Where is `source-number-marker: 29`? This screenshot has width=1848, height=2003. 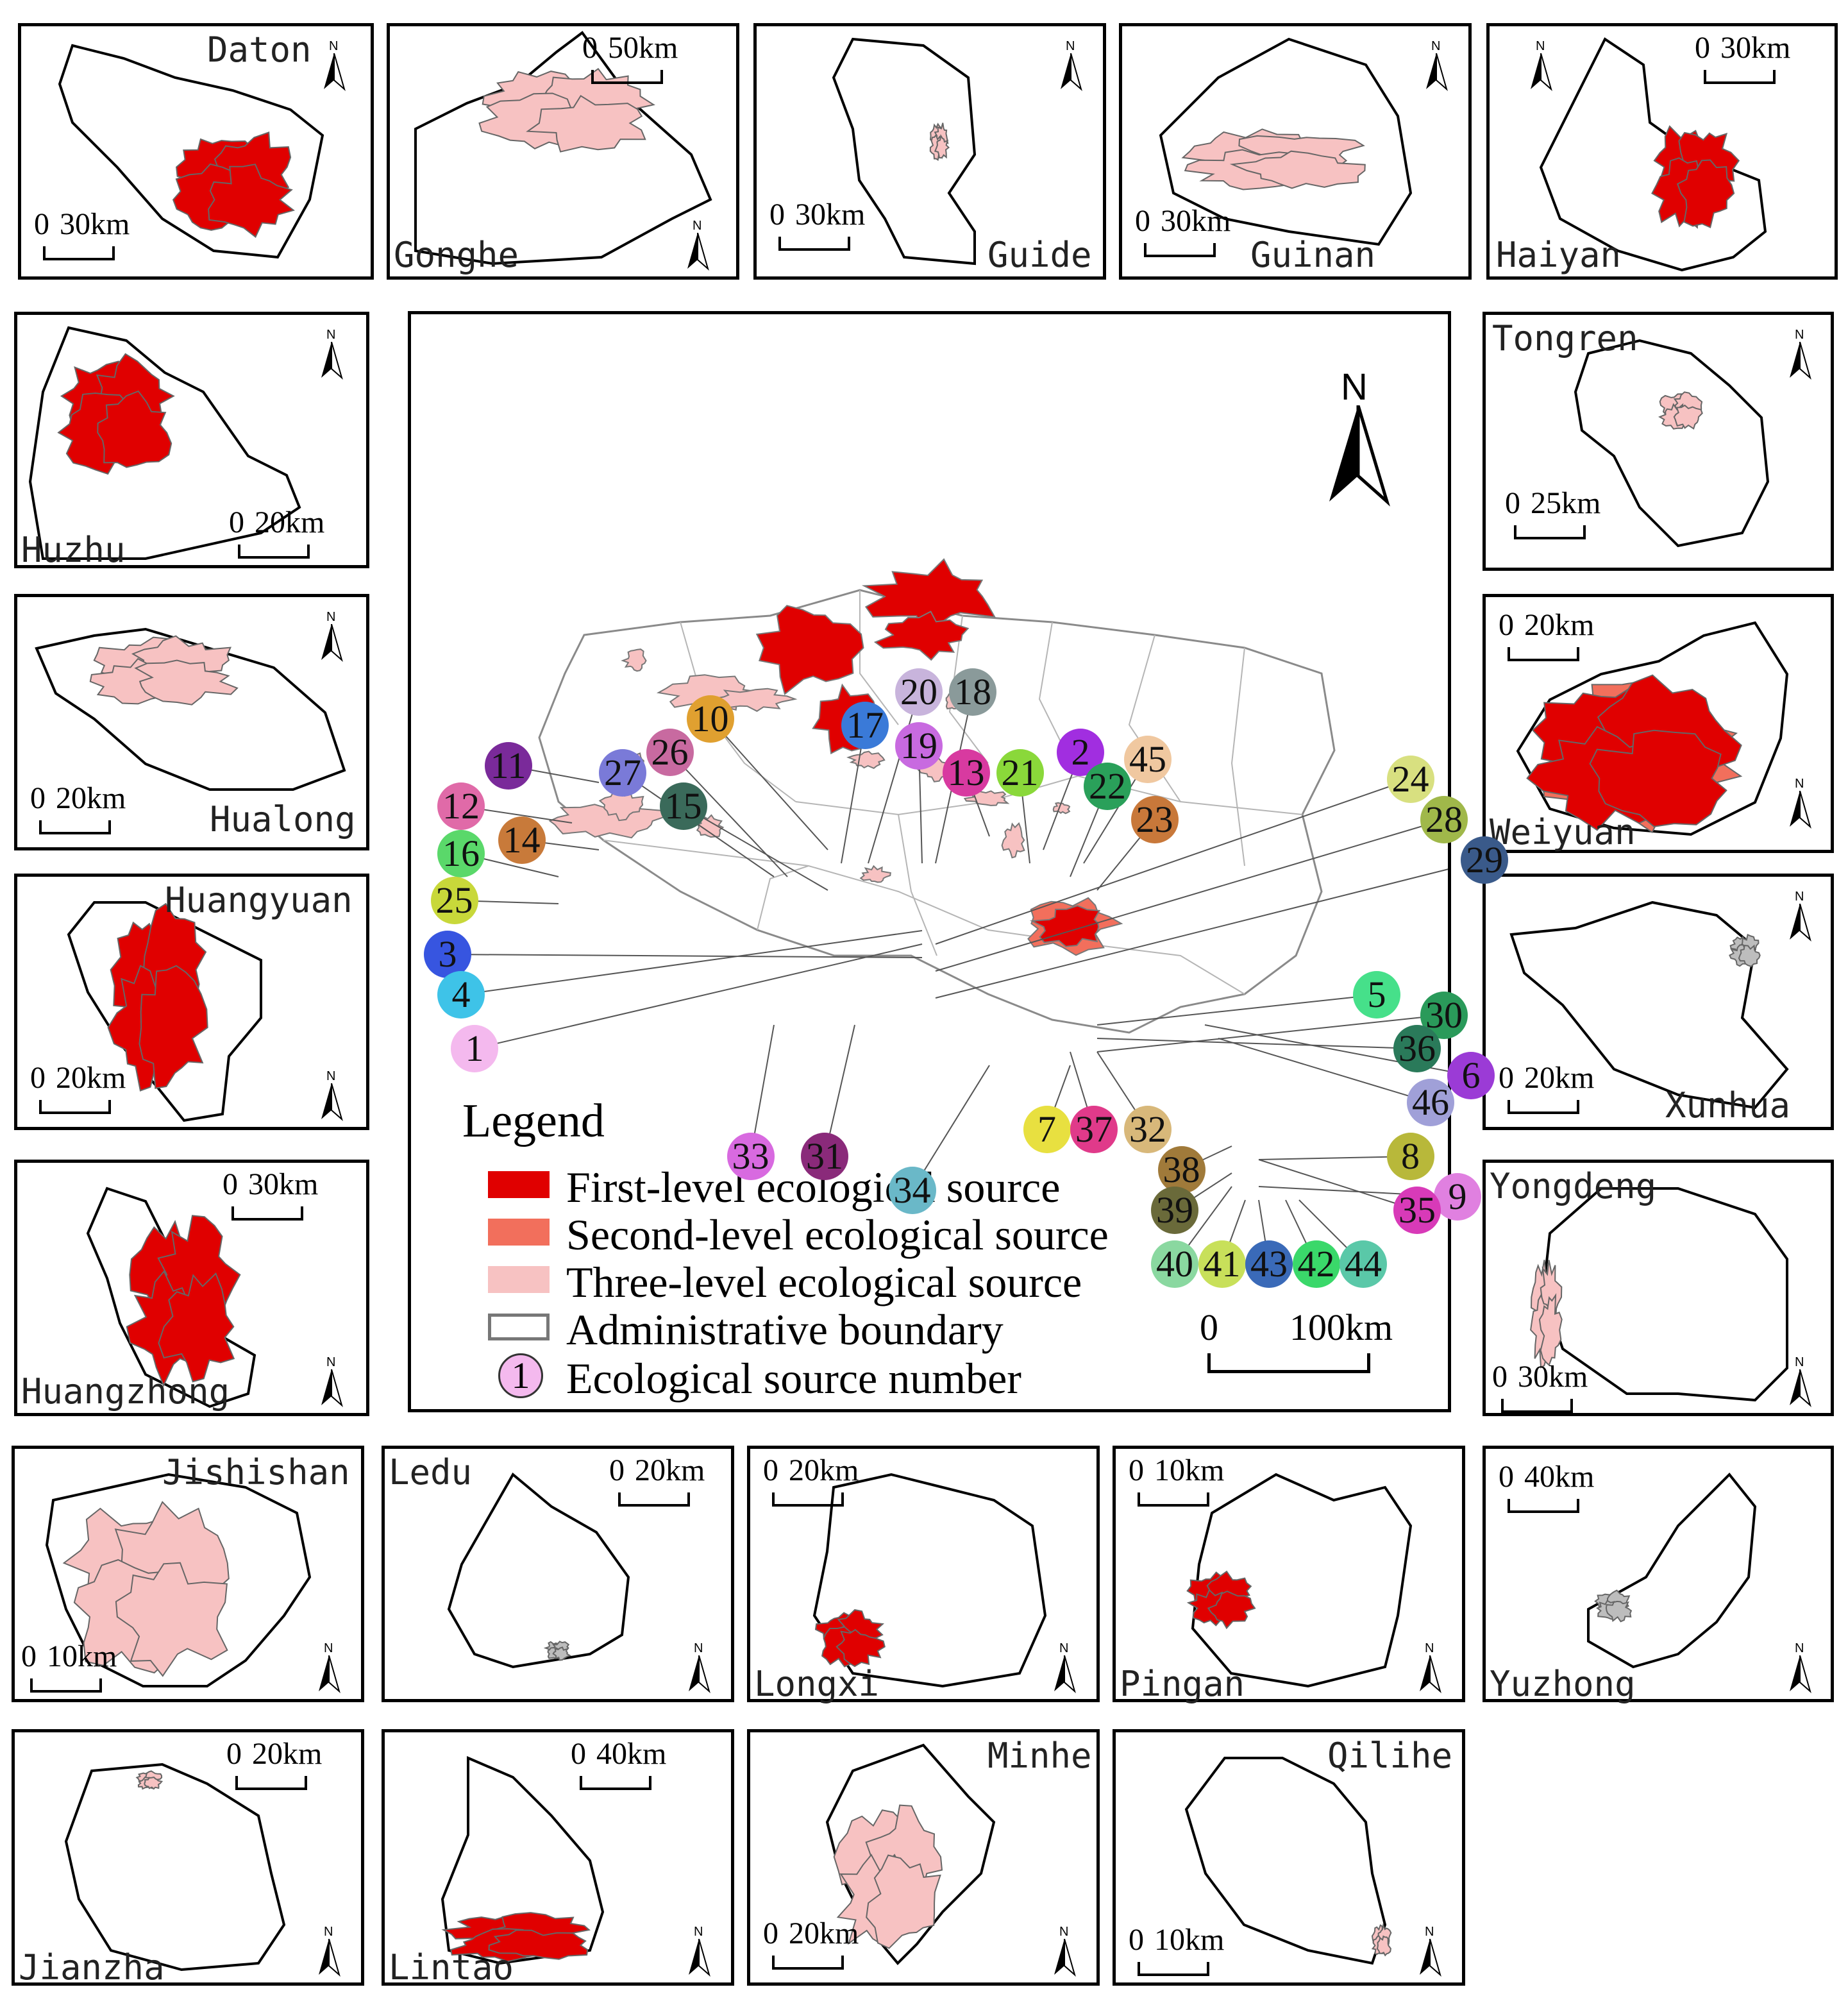 source-number-marker: 29 is located at coordinates (1484, 860).